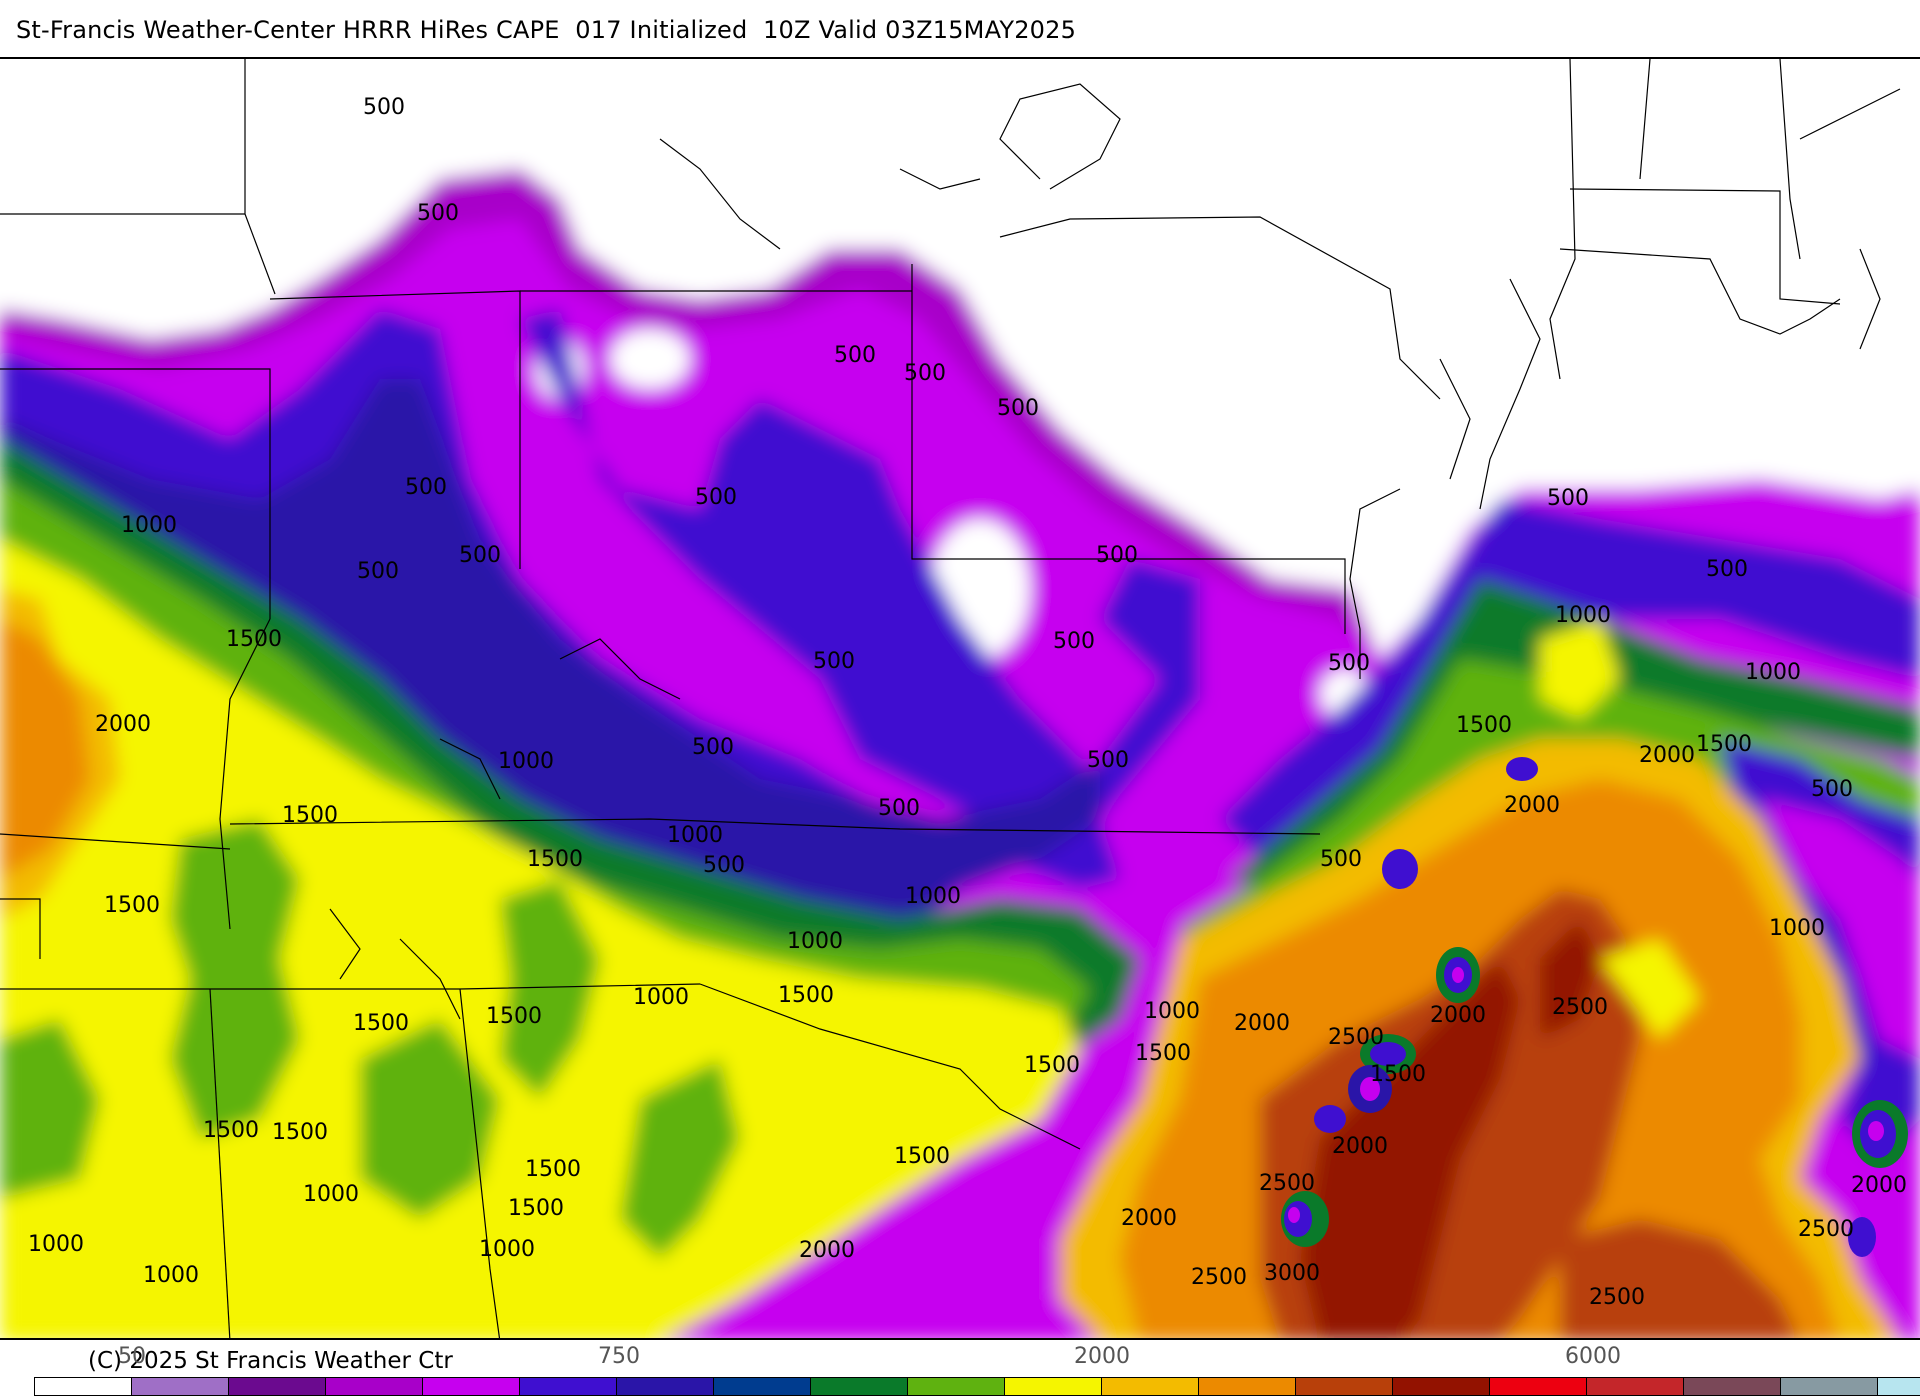 Image resolution: width=1920 pixels, height=1400 pixels. Describe the element at coordinates (619, 1356) in the screenshot. I see `legend-tick-label: 750` at that location.